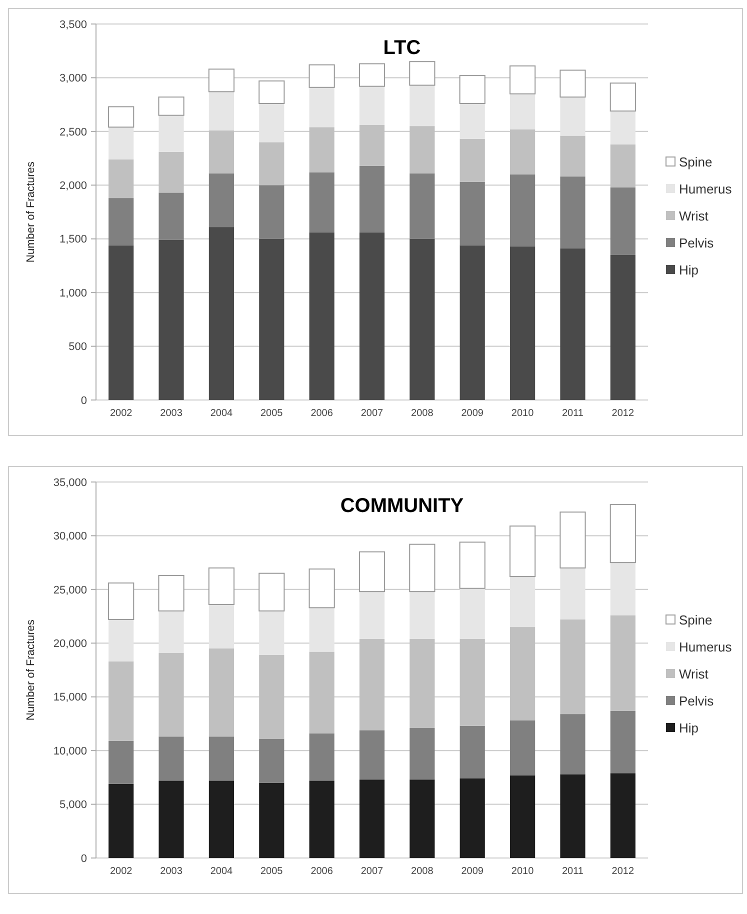  What do you see at coordinates (73, 293) in the screenshot?
I see `y-tick-label: 1,000` at bounding box center [73, 293].